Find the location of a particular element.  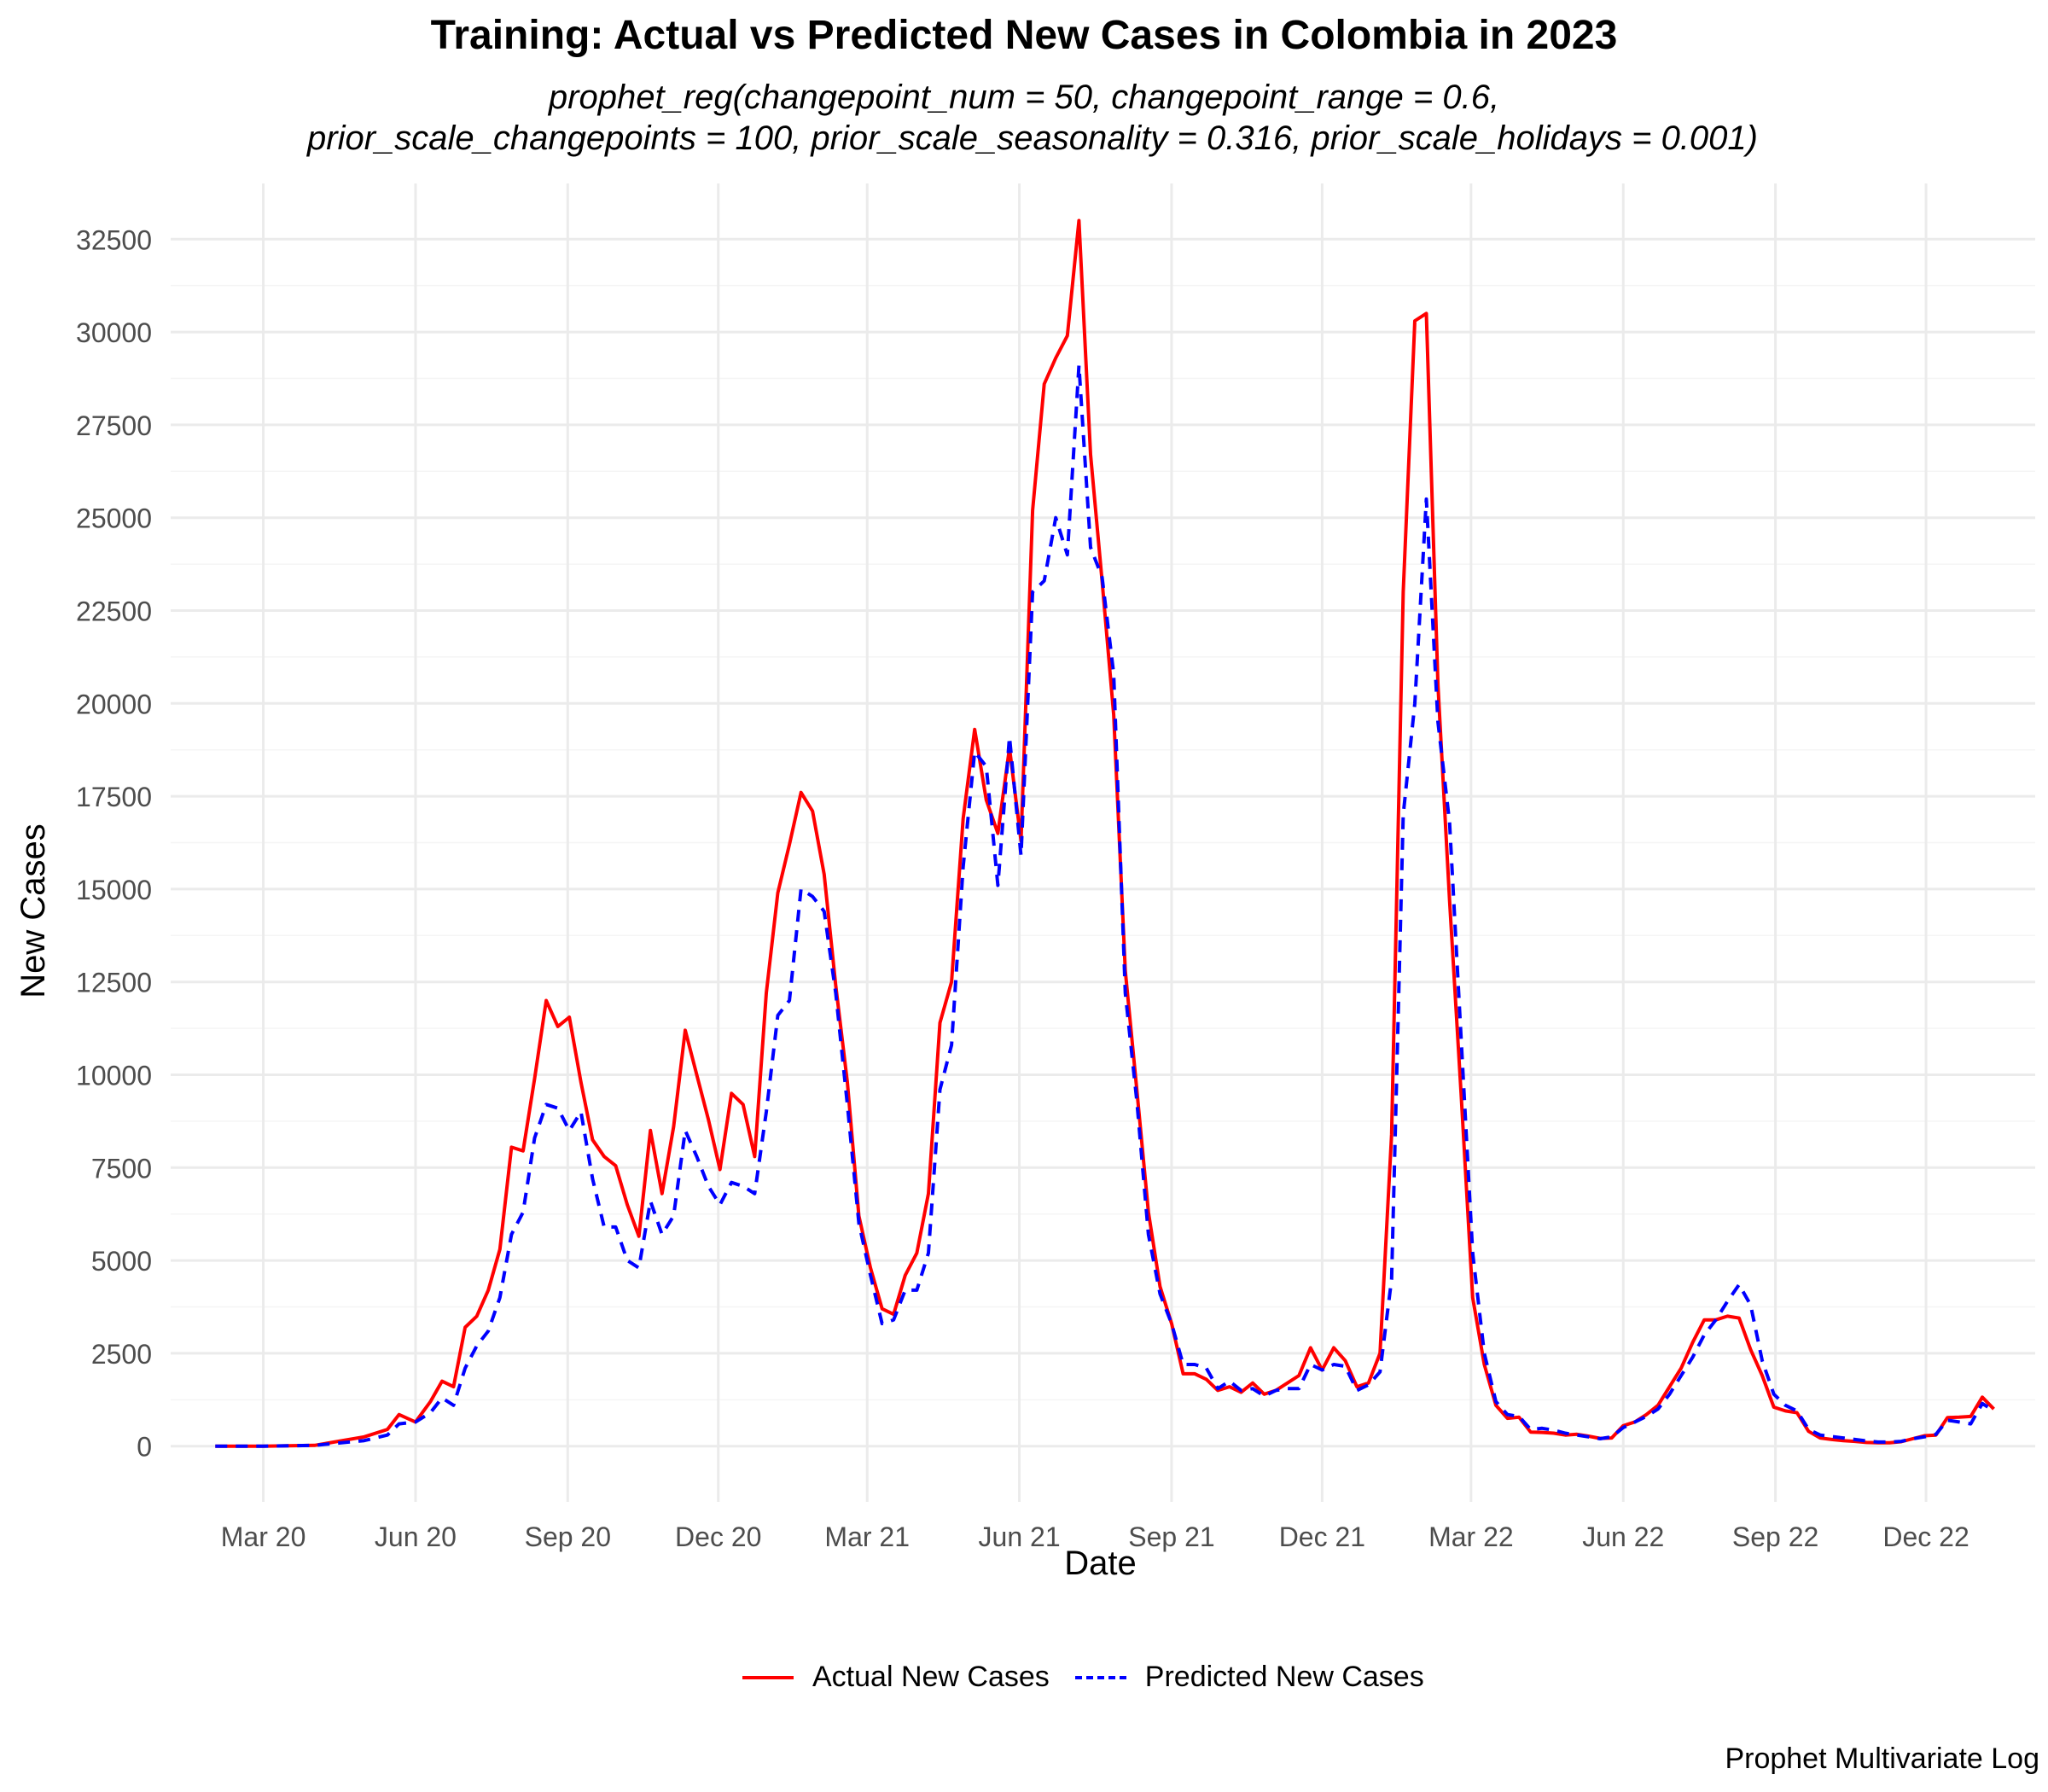

legend-item-predicted: Predicted New Cases is located at coordinates (1249, 1677).